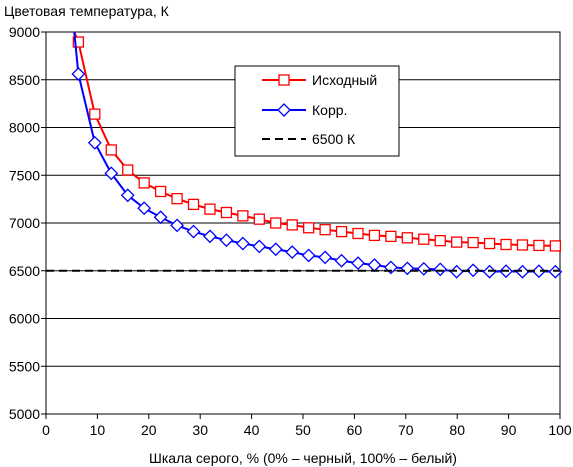 The image size is (573, 467). What do you see at coordinates (284, 110) in the screenshot?
I see `legend-marker-corrected` at bounding box center [284, 110].